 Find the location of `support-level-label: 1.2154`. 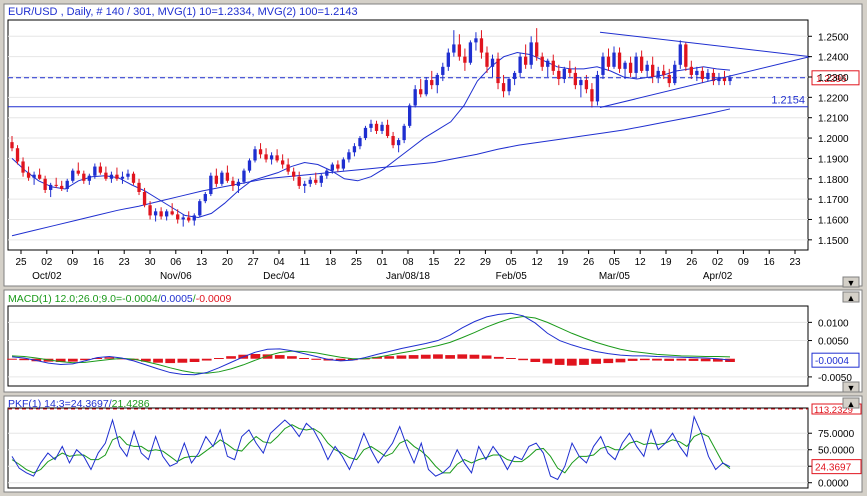

support-level-label: 1.2154 is located at coordinates (788, 101).